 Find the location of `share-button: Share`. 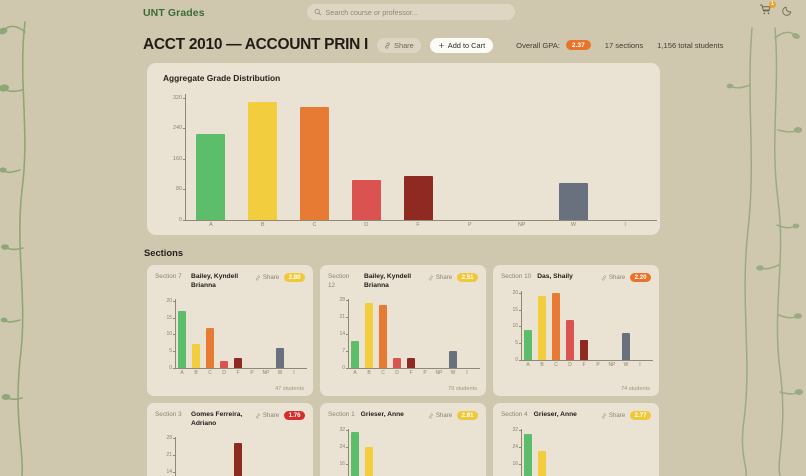

share-button: Share is located at coordinates (399, 45).